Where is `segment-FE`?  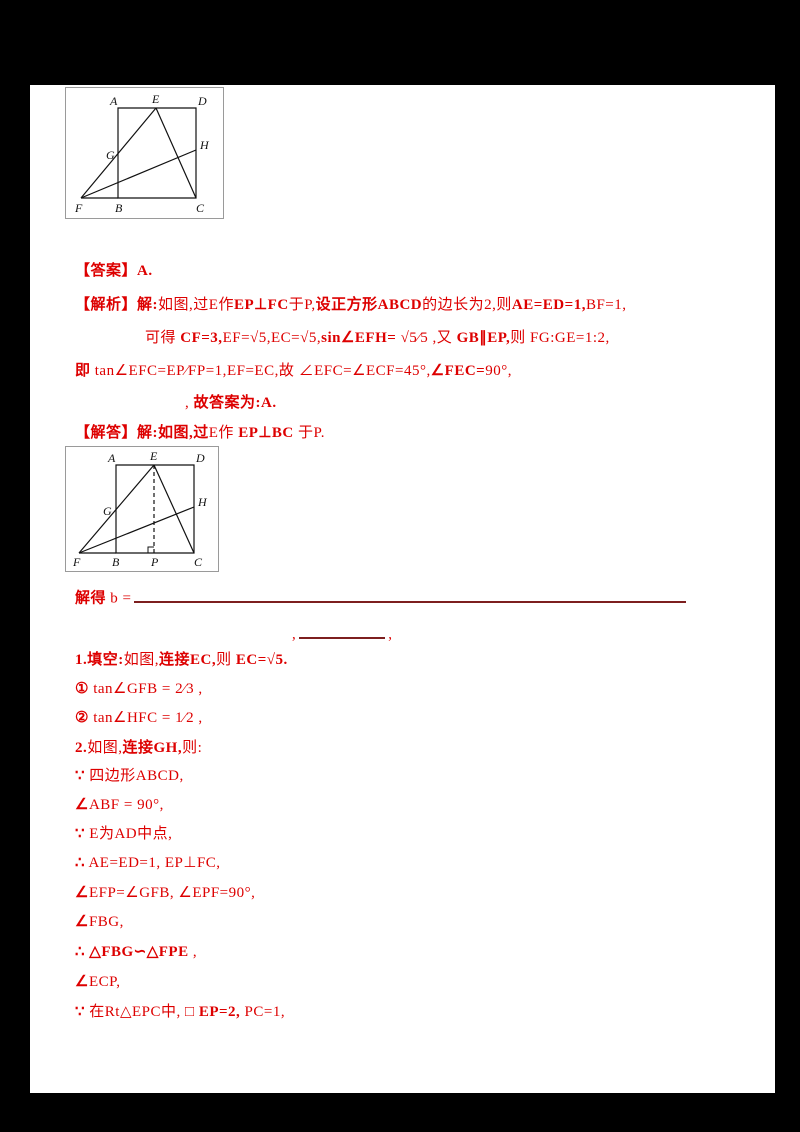 segment-FE is located at coordinates (118, 153).